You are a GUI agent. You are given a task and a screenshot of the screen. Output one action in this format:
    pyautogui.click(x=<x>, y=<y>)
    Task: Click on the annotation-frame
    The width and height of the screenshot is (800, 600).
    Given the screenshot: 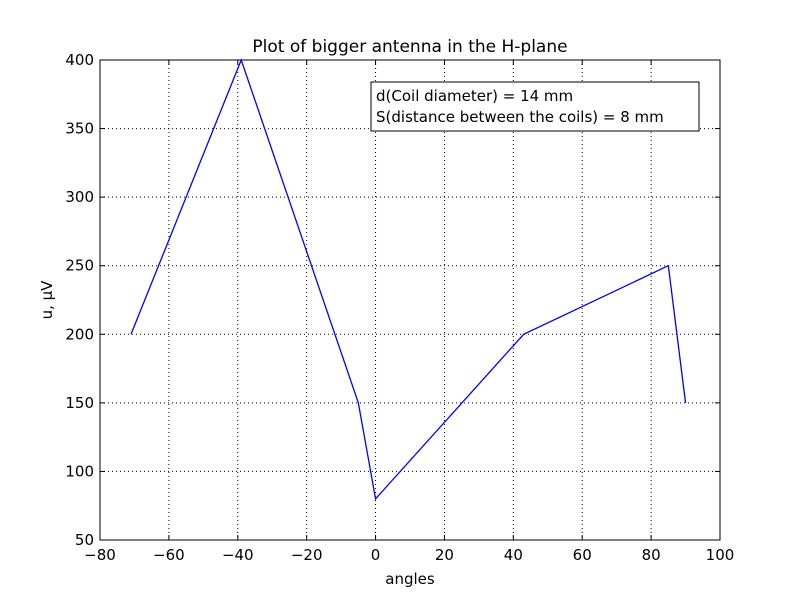 What is the action you would take?
    pyautogui.click(x=535, y=106)
    